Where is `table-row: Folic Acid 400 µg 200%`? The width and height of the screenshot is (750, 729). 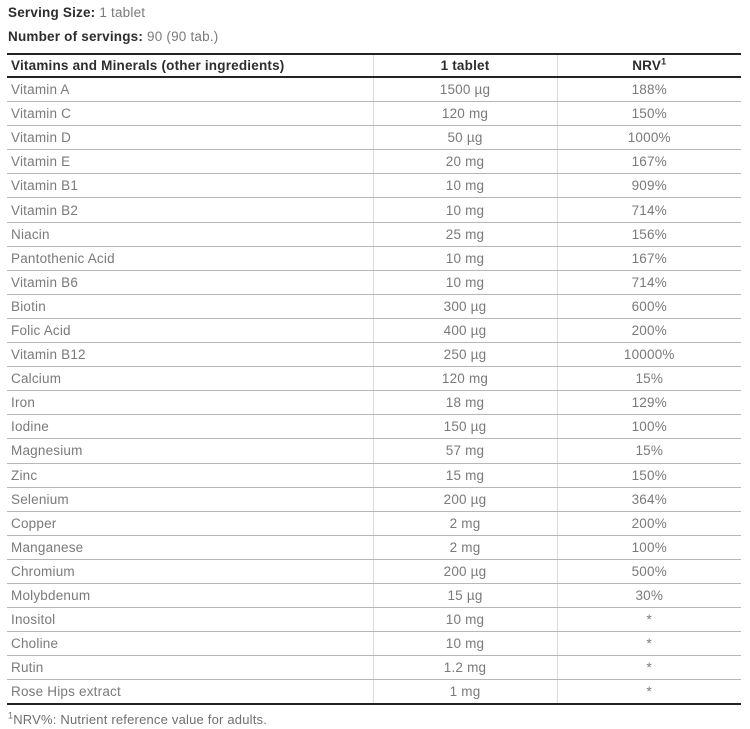
table-row: Folic Acid 400 µg 200% is located at coordinates (374, 331).